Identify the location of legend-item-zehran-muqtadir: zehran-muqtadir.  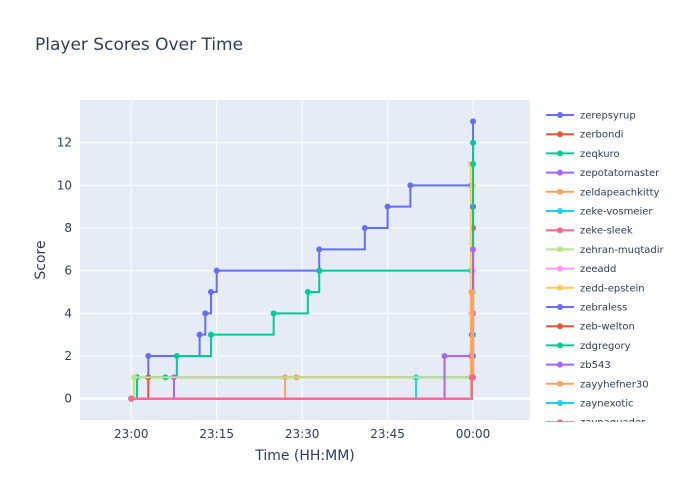
(605, 250).